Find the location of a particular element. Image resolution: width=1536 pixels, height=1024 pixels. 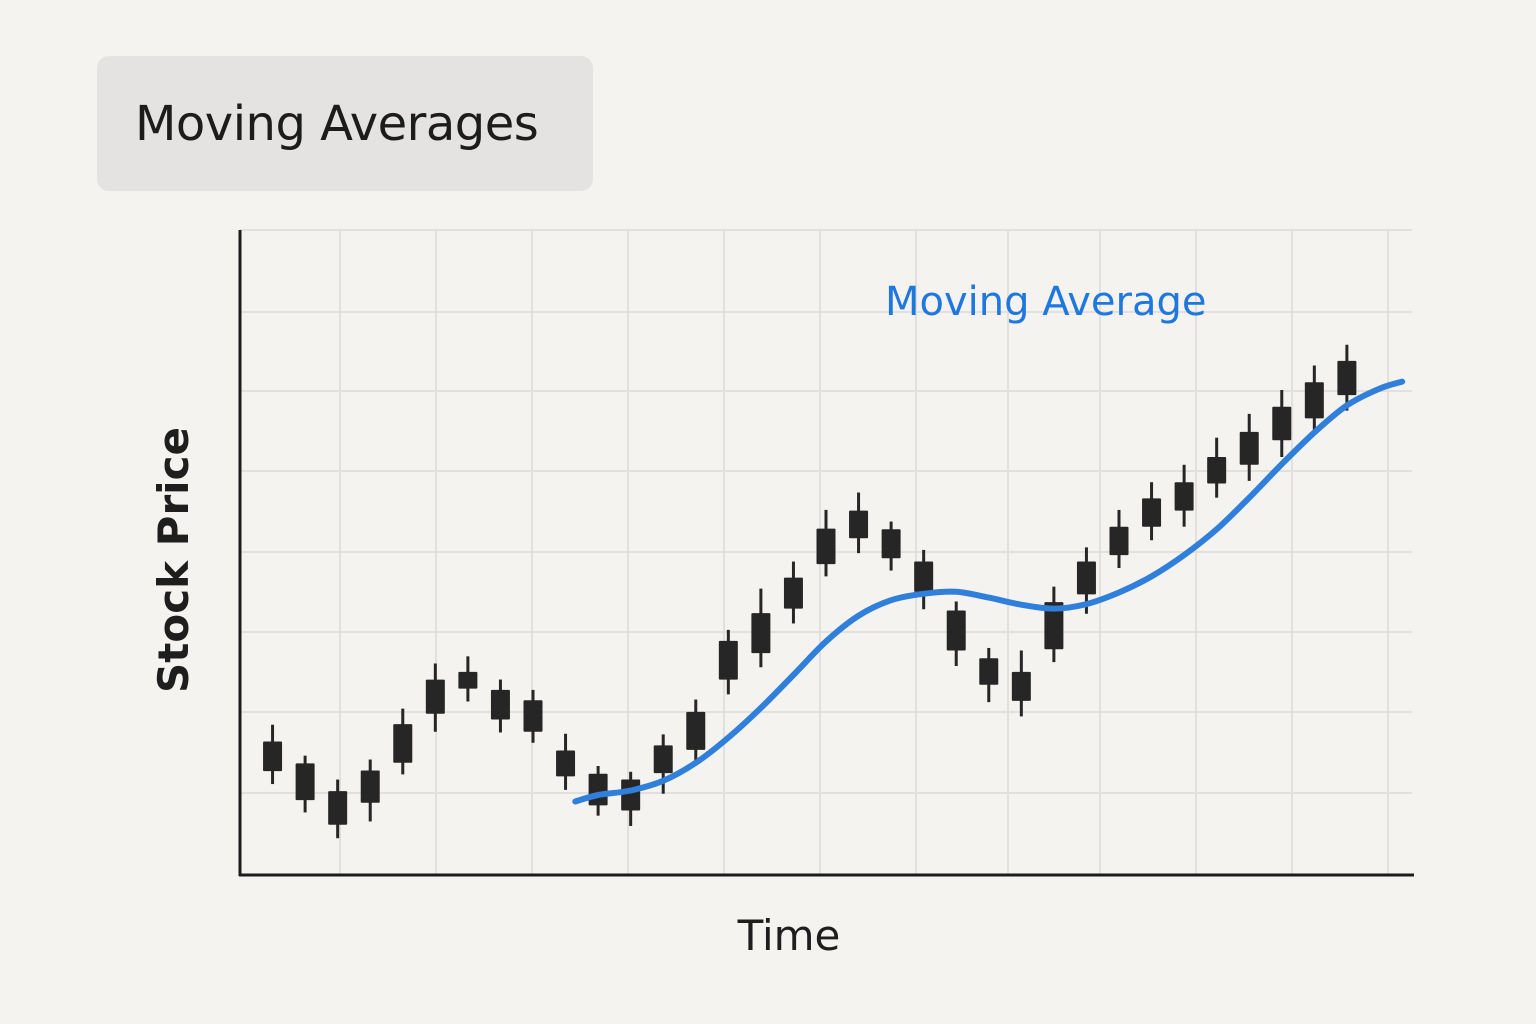

y-axis-label: Stock Price is located at coordinates (173, 560).